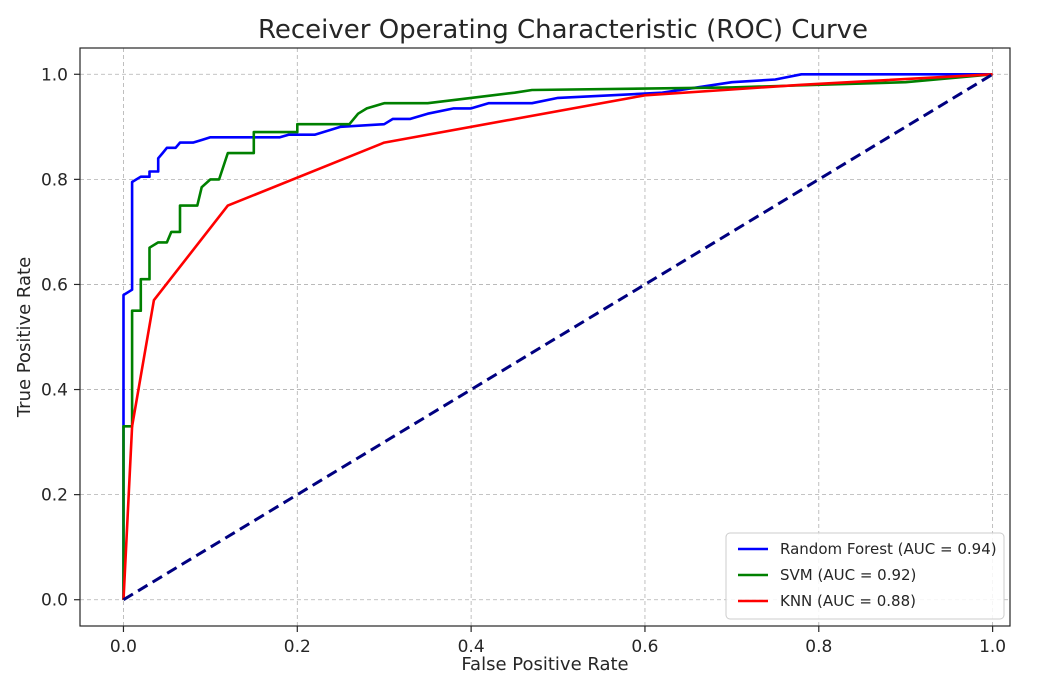  What do you see at coordinates (297, 647) in the screenshot?
I see `x-tick-label: 0.2` at bounding box center [297, 647].